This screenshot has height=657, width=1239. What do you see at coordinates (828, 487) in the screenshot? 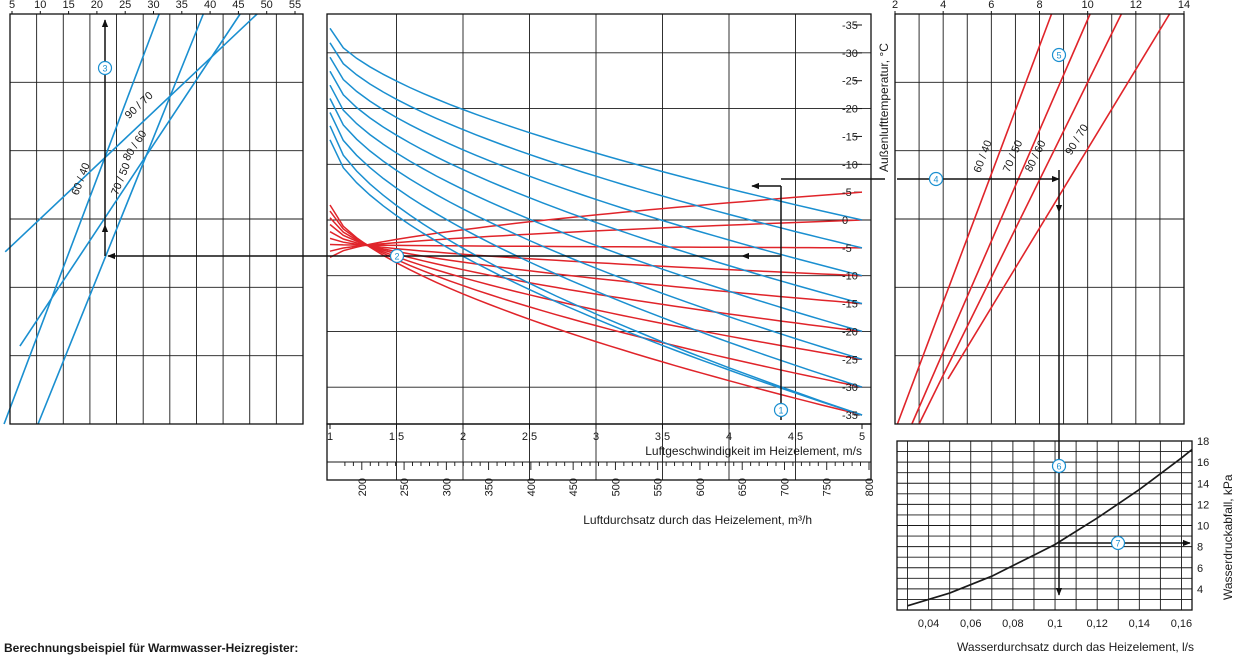
I see `center-flow-tick-label: 750` at bounding box center [828, 487].